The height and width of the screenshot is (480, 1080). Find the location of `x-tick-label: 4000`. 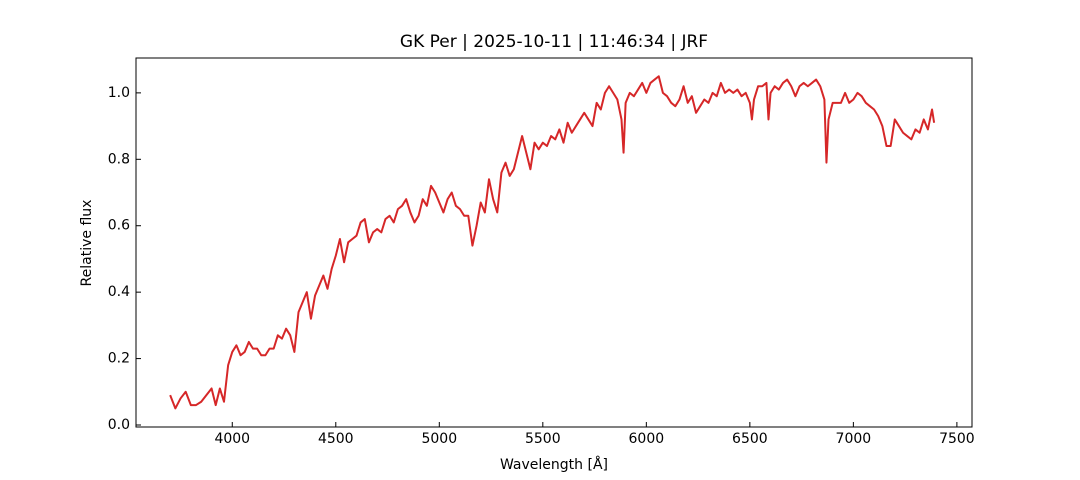

x-tick-label: 4000 is located at coordinates (232, 439).